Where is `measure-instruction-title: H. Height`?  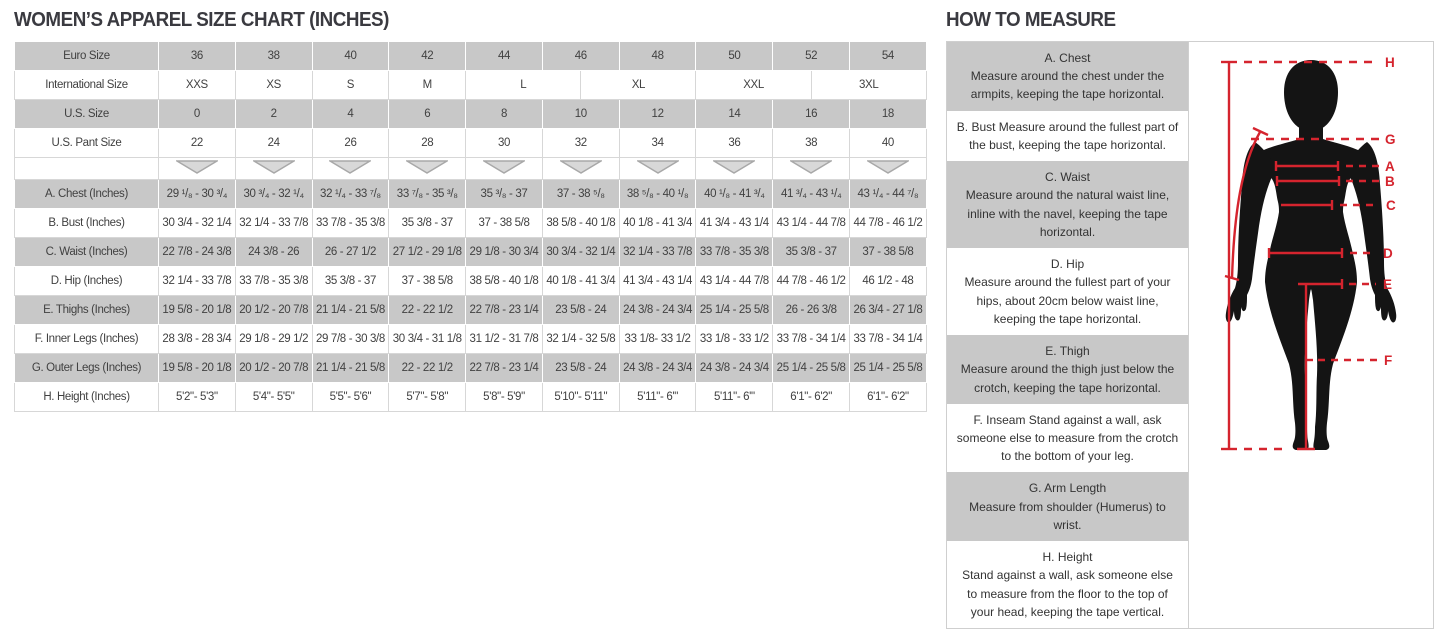
measure-instruction-title: H. Height is located at coordinates (1067, 557).